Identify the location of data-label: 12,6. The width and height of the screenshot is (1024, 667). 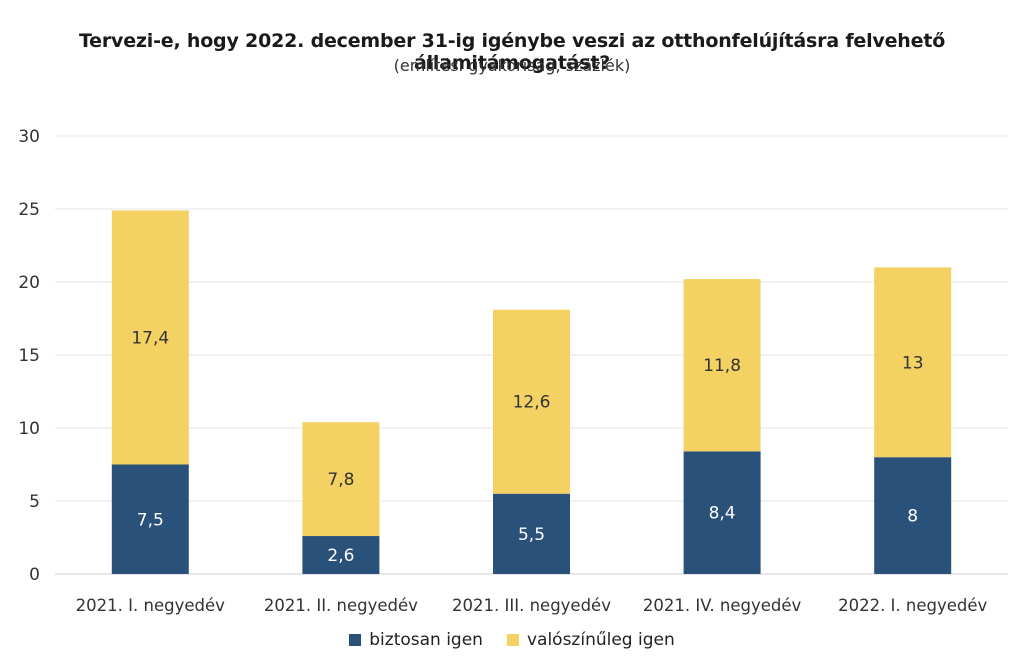
(532, 403).